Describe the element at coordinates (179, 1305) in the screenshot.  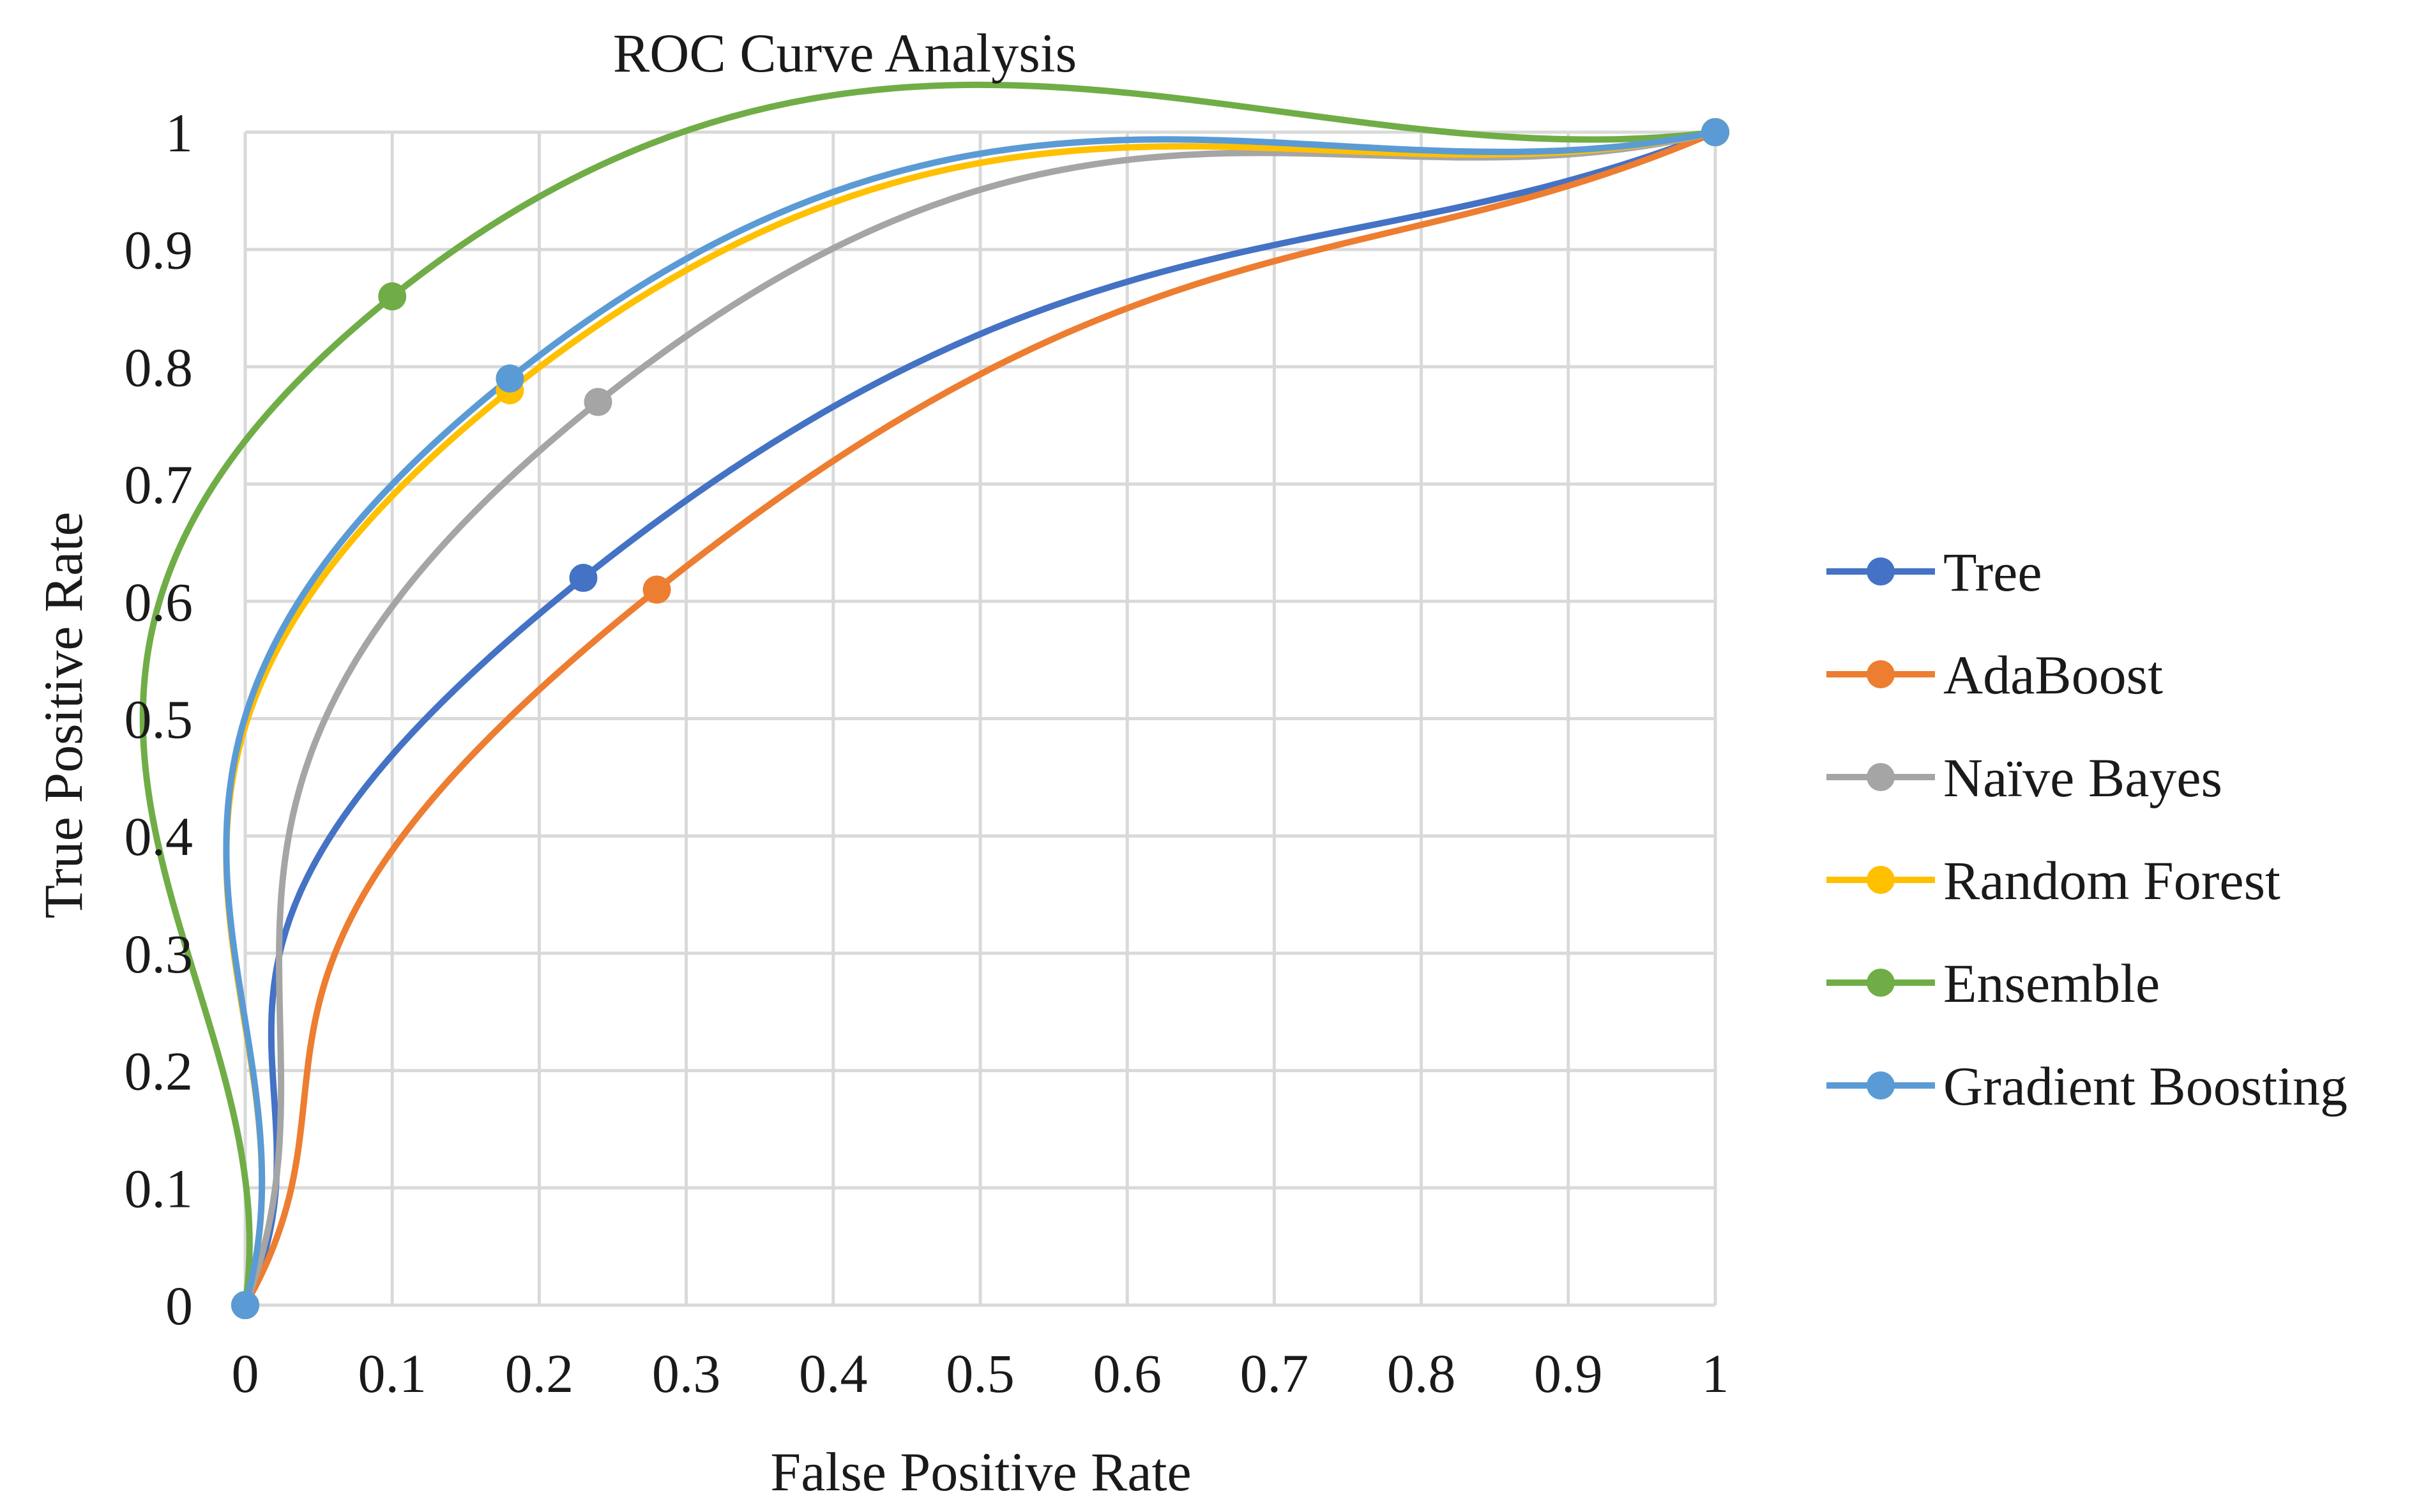
I see `y-tick-label: 0` at that location.